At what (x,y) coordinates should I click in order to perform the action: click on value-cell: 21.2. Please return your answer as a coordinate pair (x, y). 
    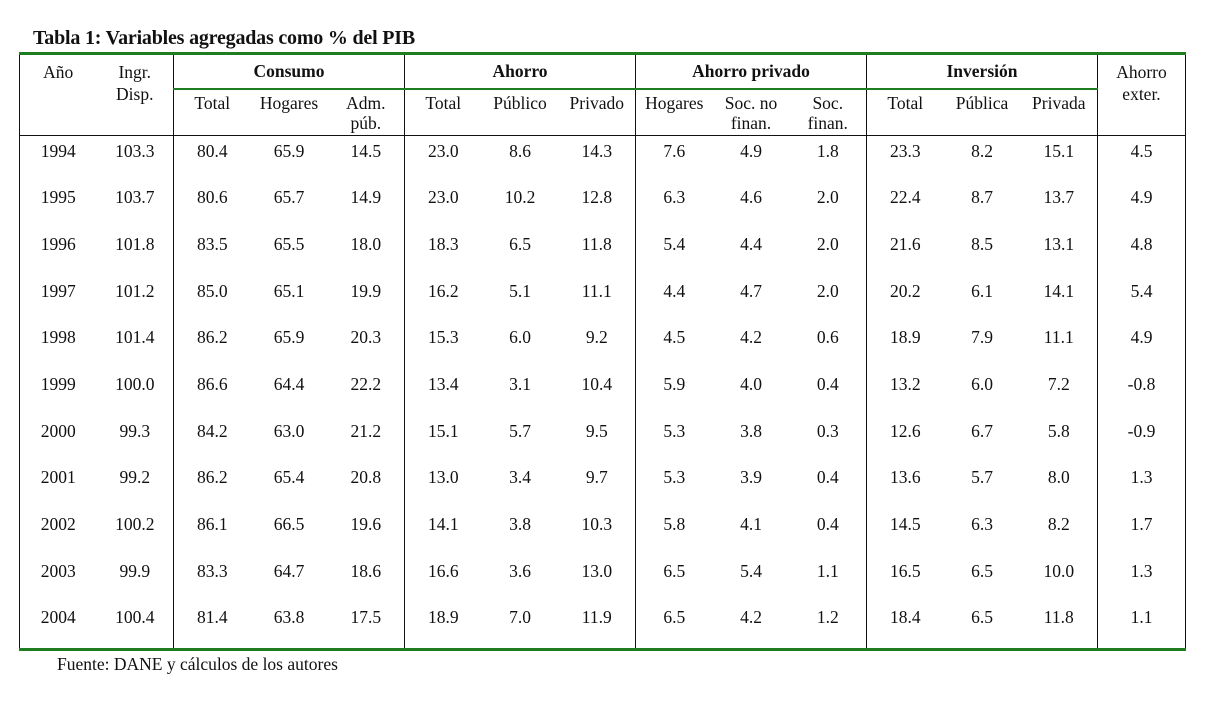
    Looking at the image, I should click on (366, 439).